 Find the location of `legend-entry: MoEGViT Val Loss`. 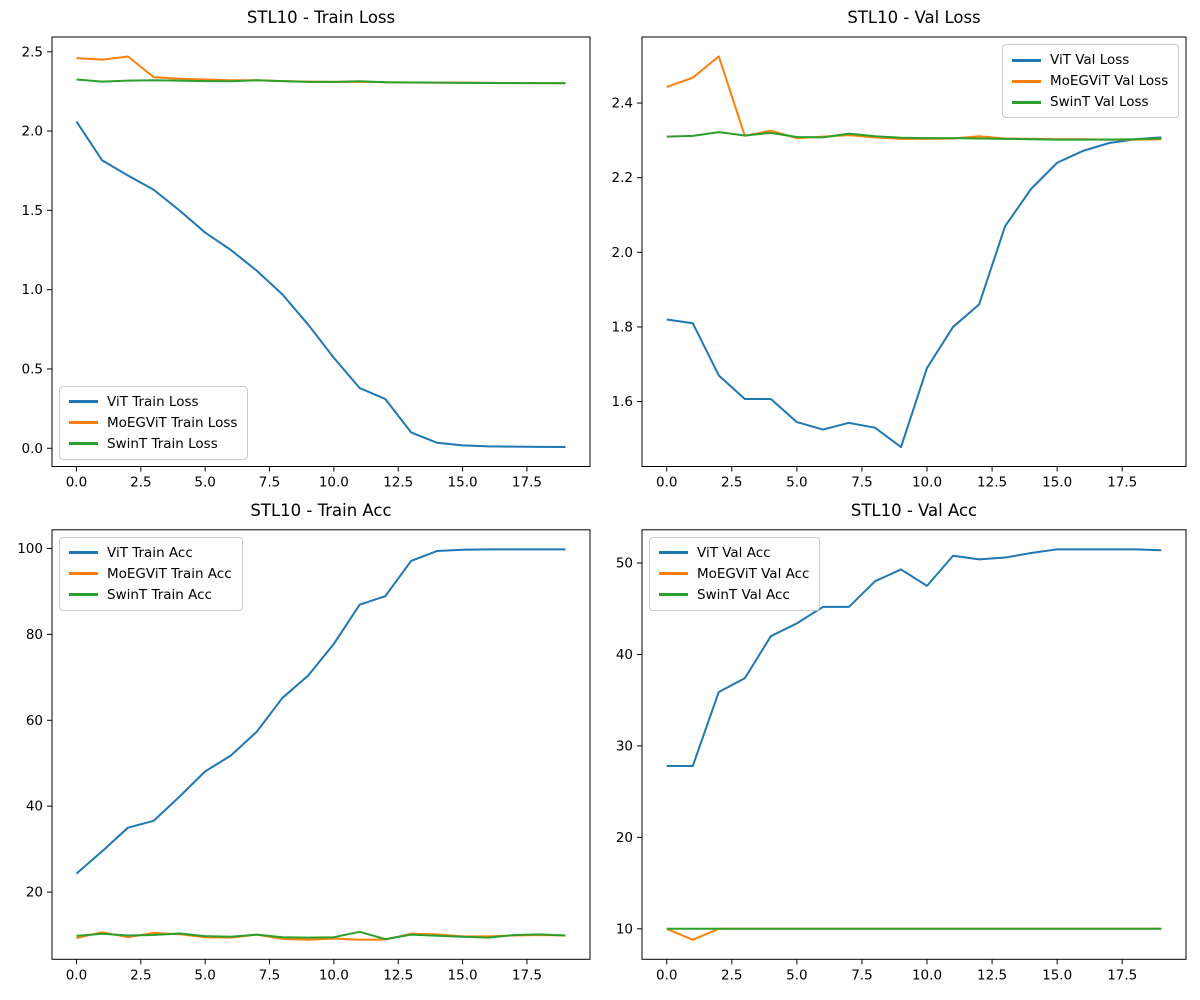

legend-entry: MoEGViT Val Loss is located at coordinates (1090, 81).